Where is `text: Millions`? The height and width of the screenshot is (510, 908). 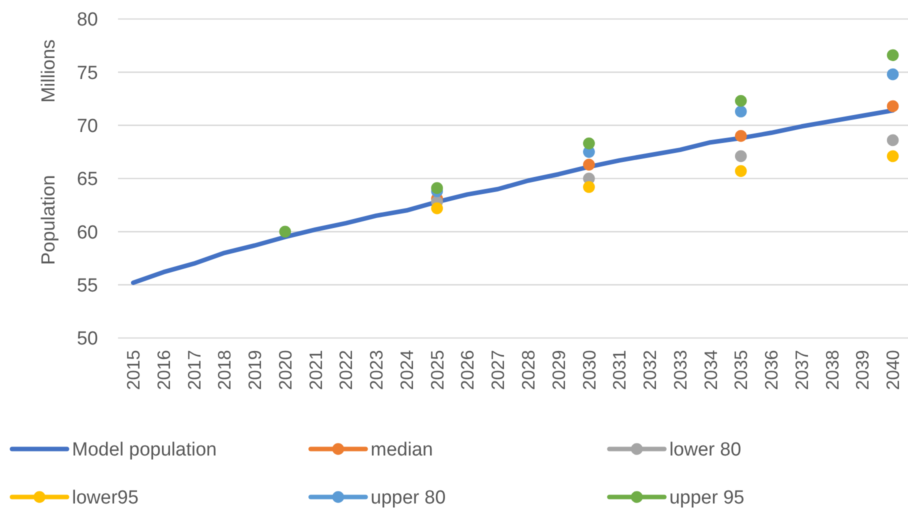 text: Millions is located at coordinates (49, 71).